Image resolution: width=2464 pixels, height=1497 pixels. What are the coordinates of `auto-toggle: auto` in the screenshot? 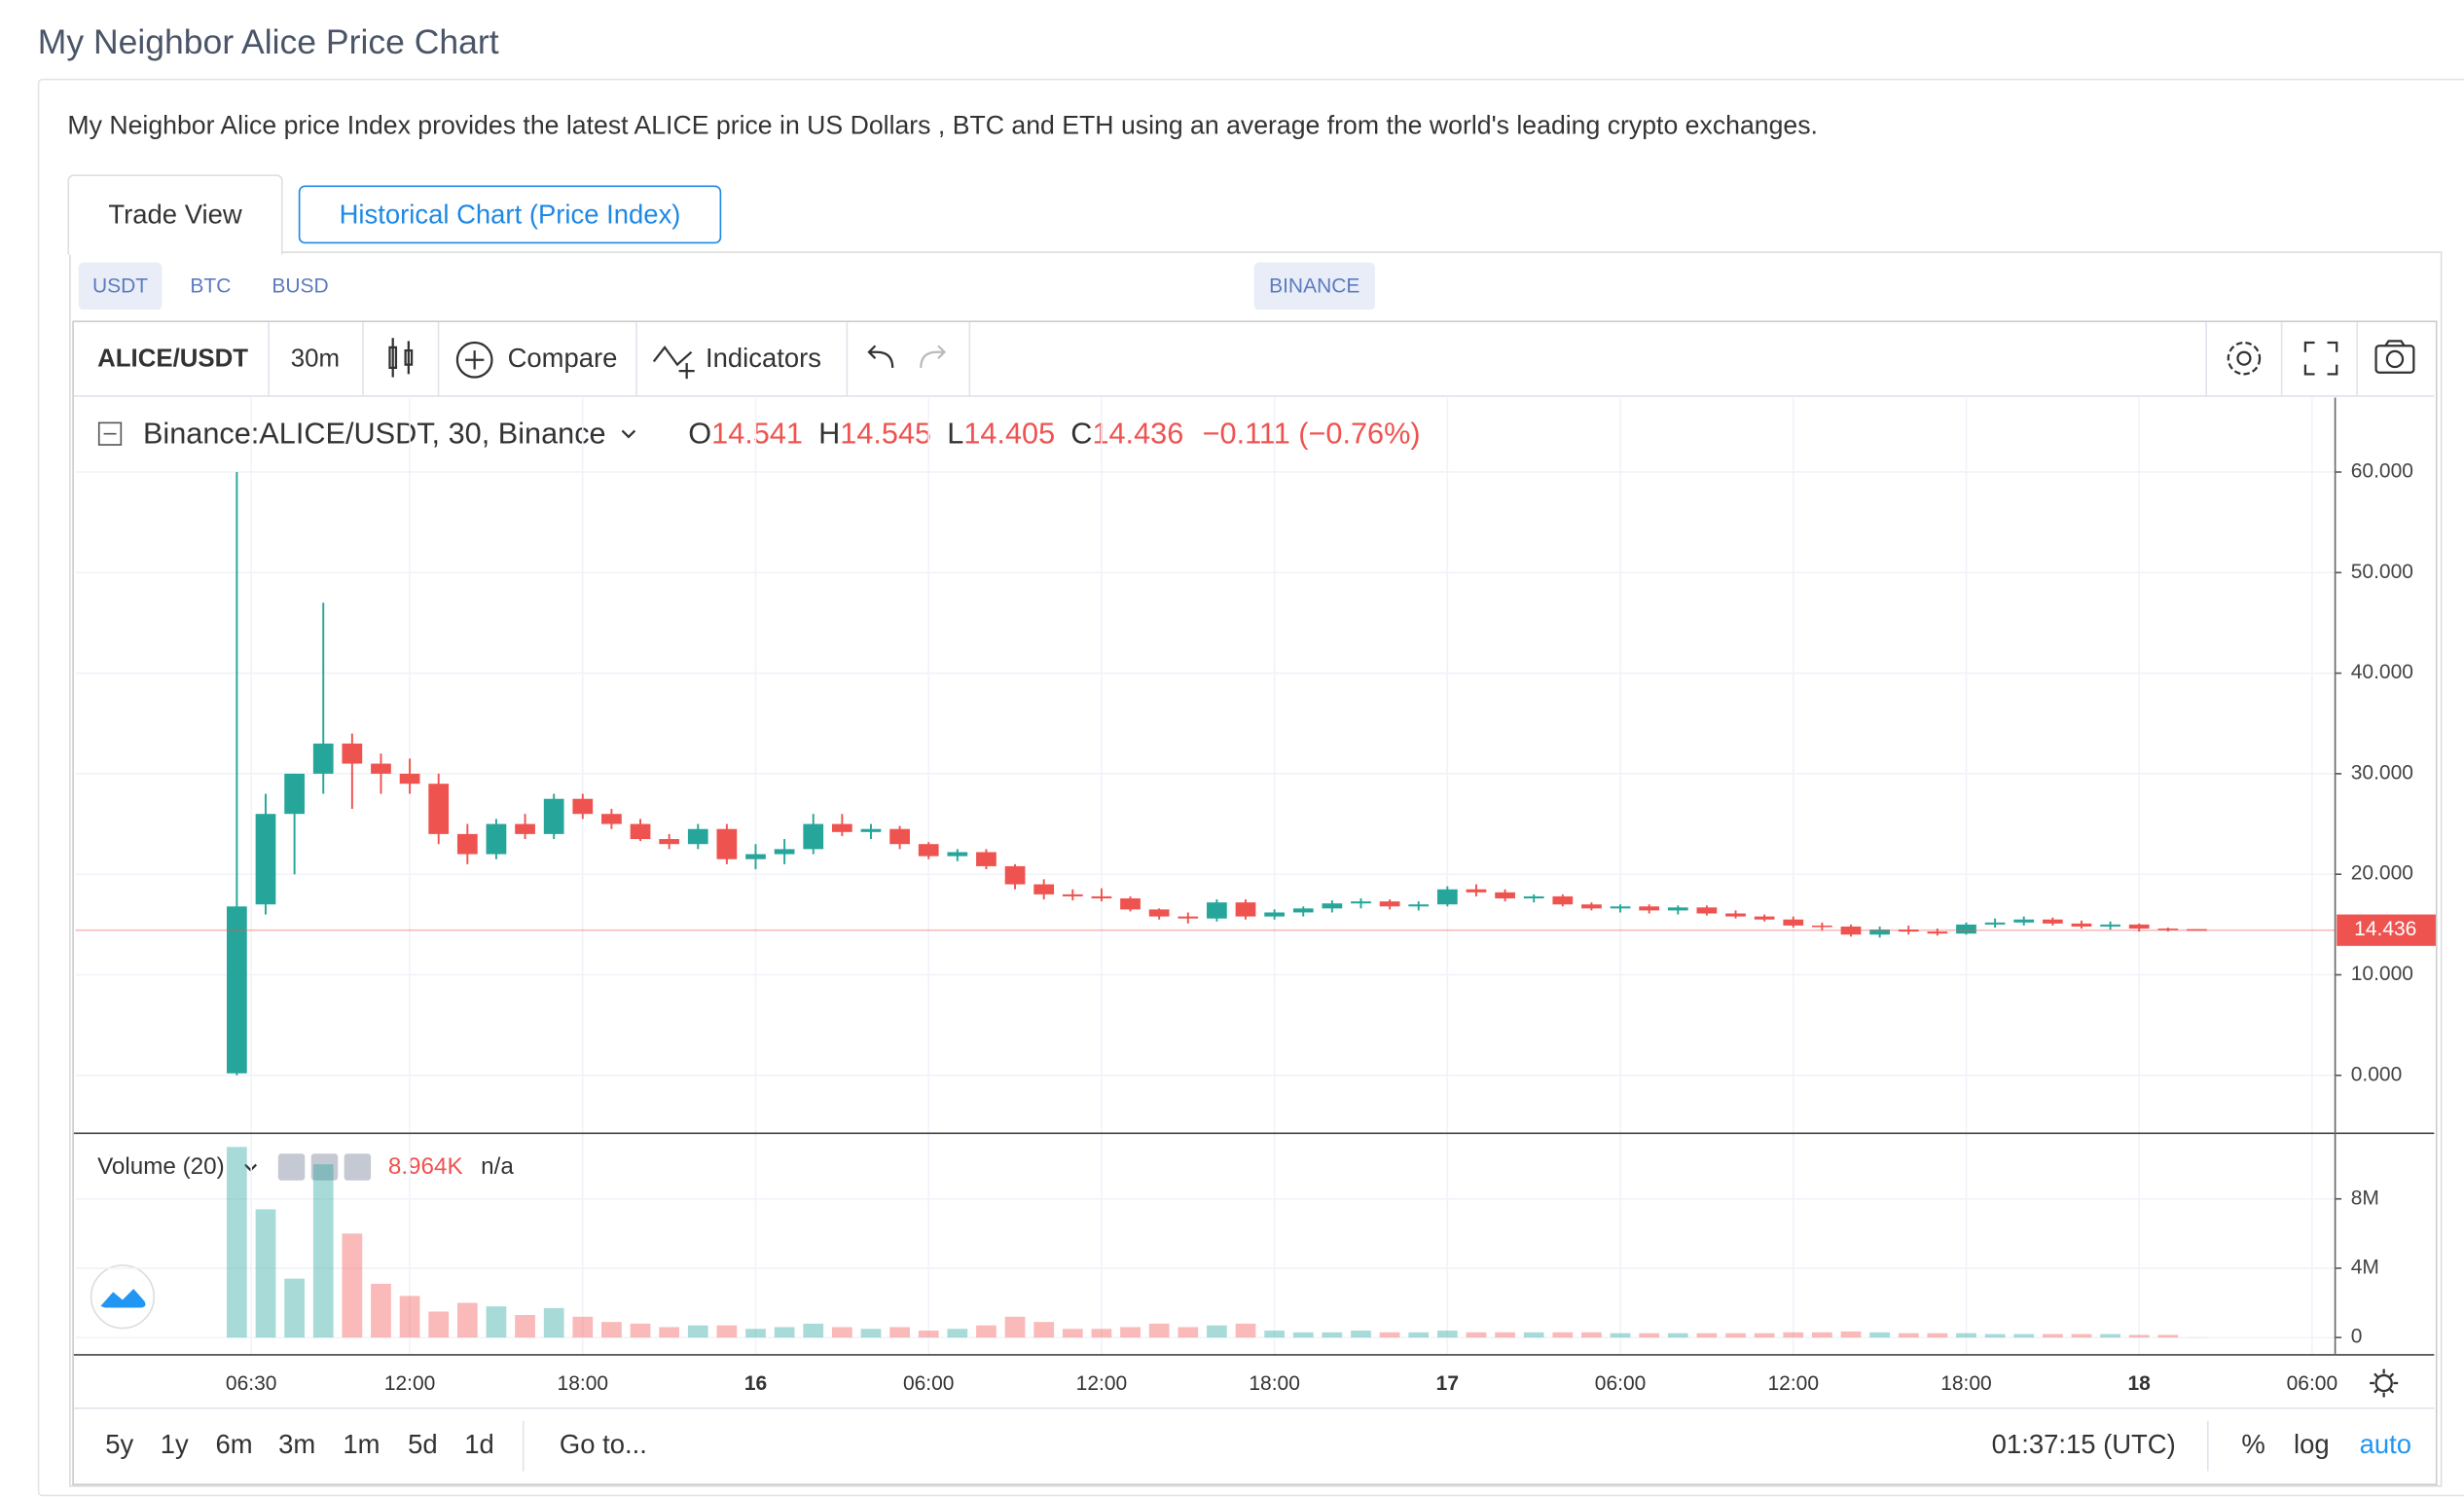 It's located at (2385, 1444).